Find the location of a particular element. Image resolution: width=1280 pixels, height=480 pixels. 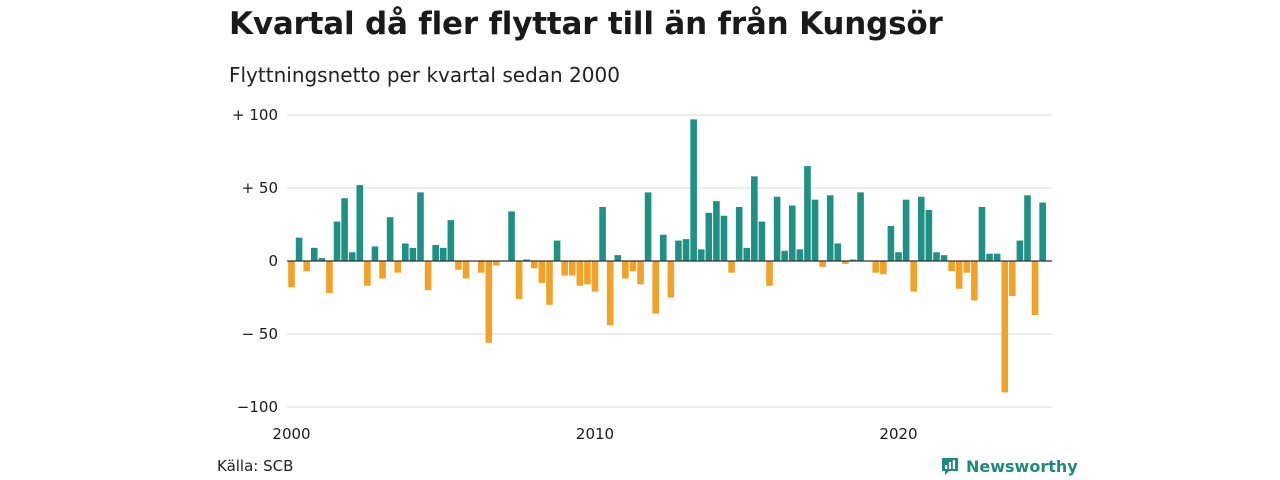

chart-subtitle: Flyttningsnetto per kvartal sedan 2000 is located at coordinates (424, 75).